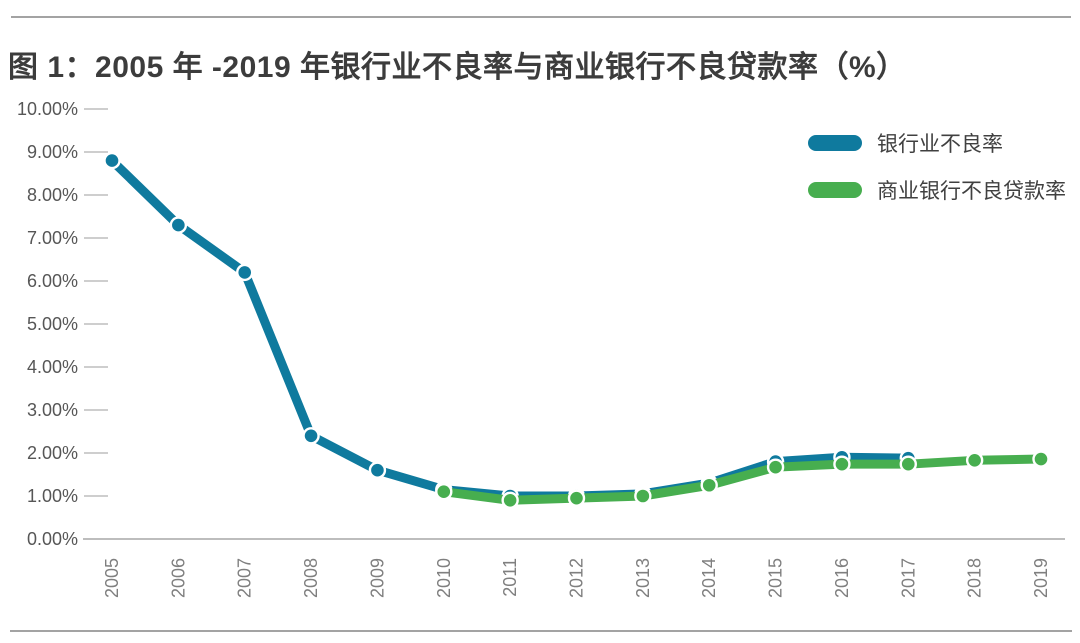 The height and width of the screenshot is (643, 1080). What do you see at coordinates (52, 281) in the screenshot?
I see `y-axis-tick-label: 6.00%` at bounding box center [52, 281].